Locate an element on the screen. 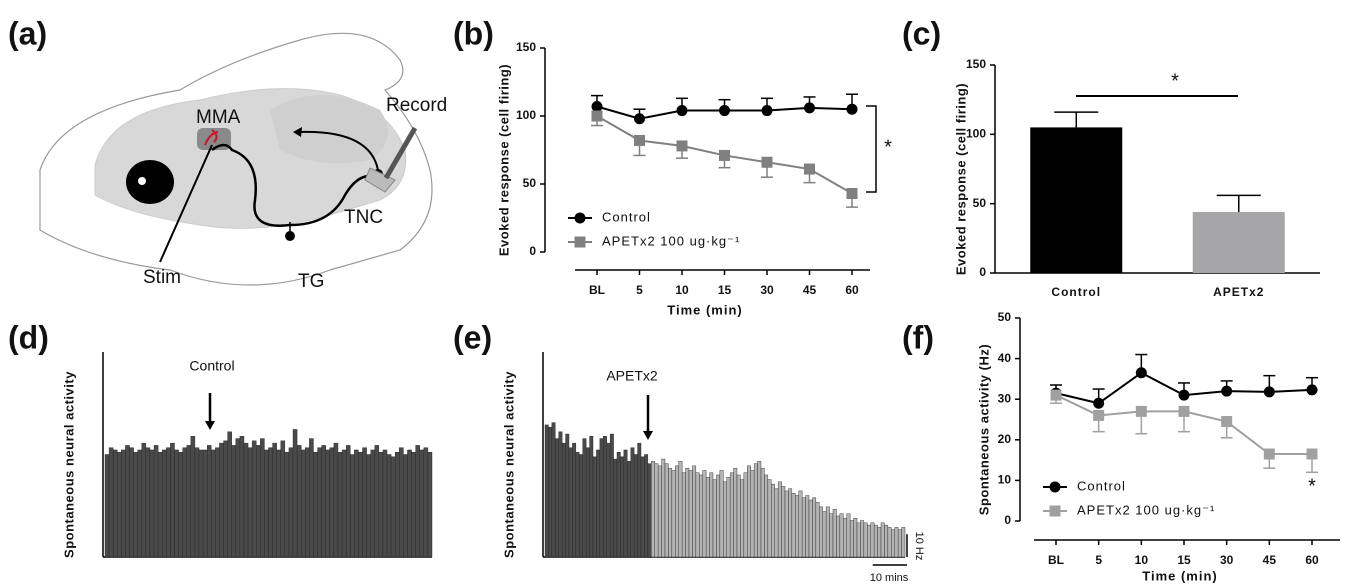 The height and width of the screenshot is (587, 1347). stim-line is located at coordinates (186, 203).